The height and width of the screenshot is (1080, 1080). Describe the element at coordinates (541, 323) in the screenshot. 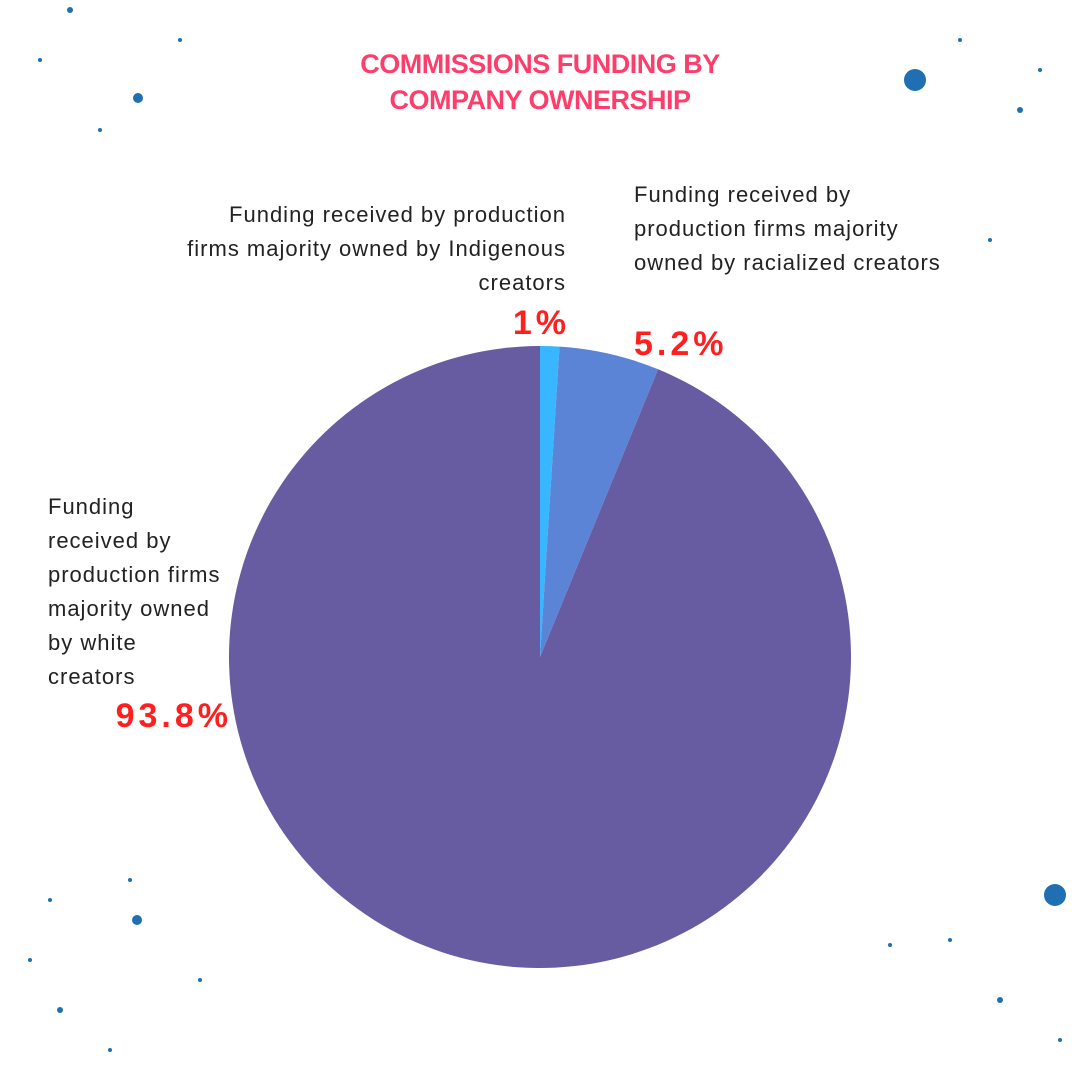

I see `value-label: 1%` at that location.